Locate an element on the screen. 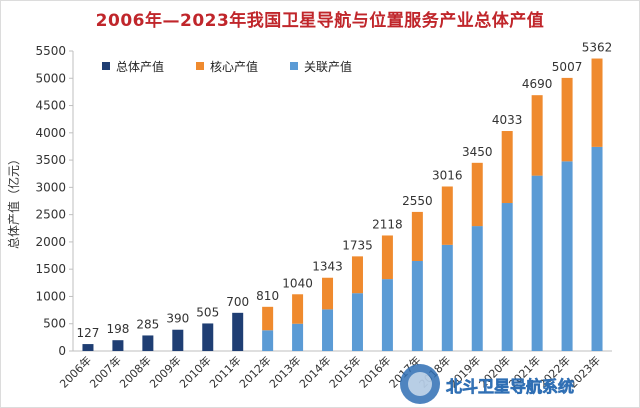 Image resolution: width=640 pixels, height=408 pixels. x-tick-label: 2007年 is located at coordinates (105, 371).